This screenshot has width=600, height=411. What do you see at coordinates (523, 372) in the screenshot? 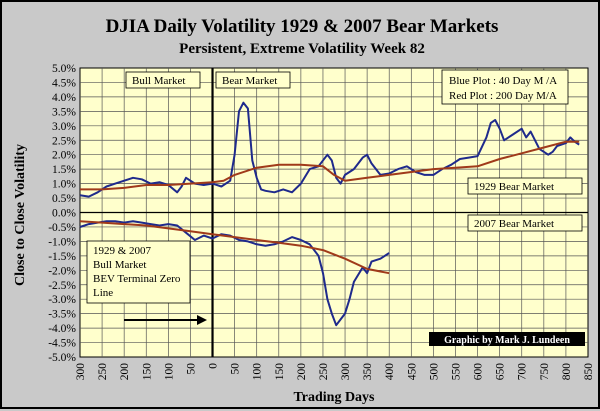
I see `x-tick-label: 700` at bounding box center [523, 372].